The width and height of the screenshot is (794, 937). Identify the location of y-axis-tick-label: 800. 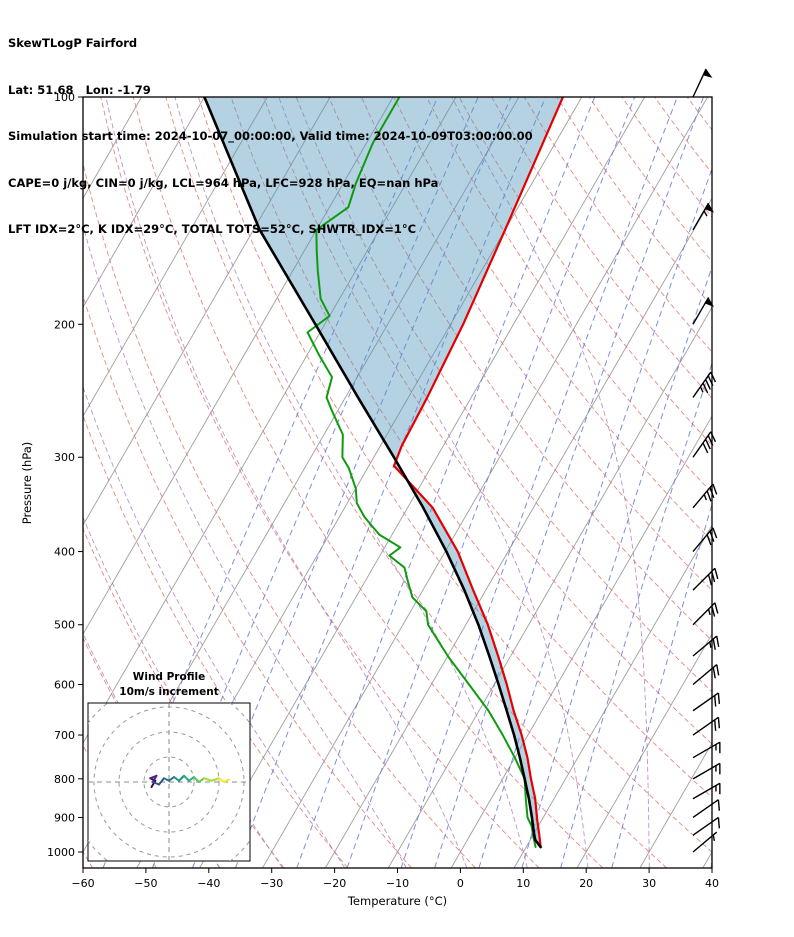
(64, 779).